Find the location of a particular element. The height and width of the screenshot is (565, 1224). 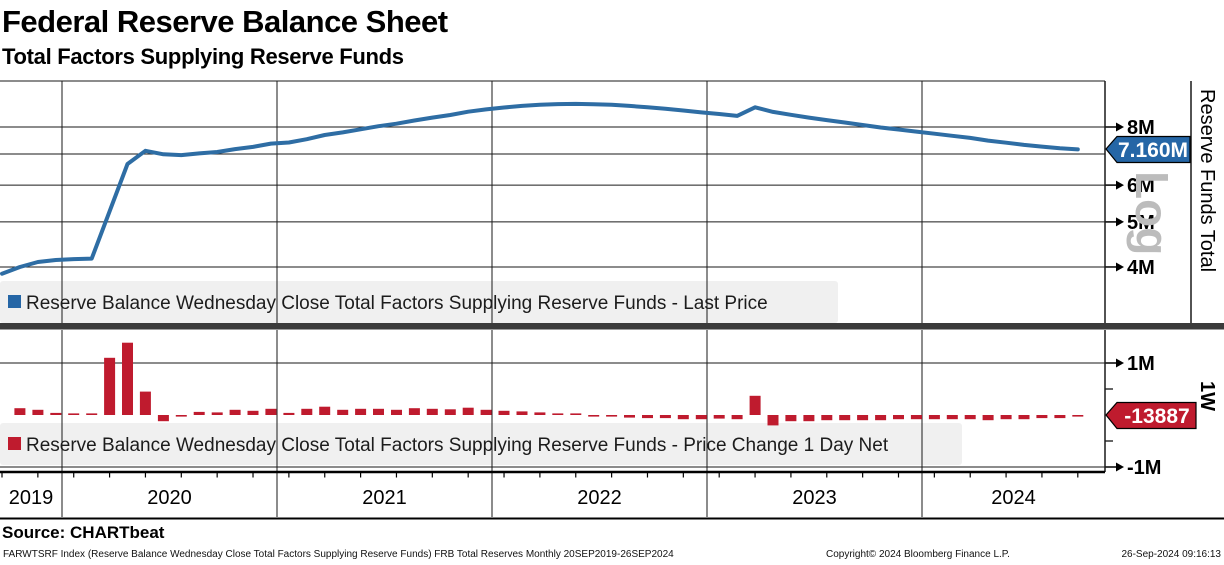

year-label: 2021 is located at coordinates (384, 498).